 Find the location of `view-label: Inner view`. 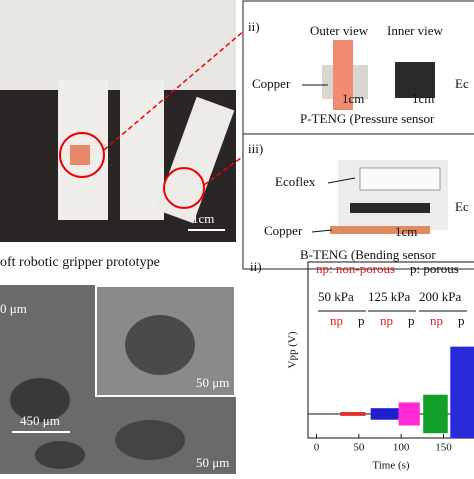

view-label: Inner view is located at coordinates (415, 30).